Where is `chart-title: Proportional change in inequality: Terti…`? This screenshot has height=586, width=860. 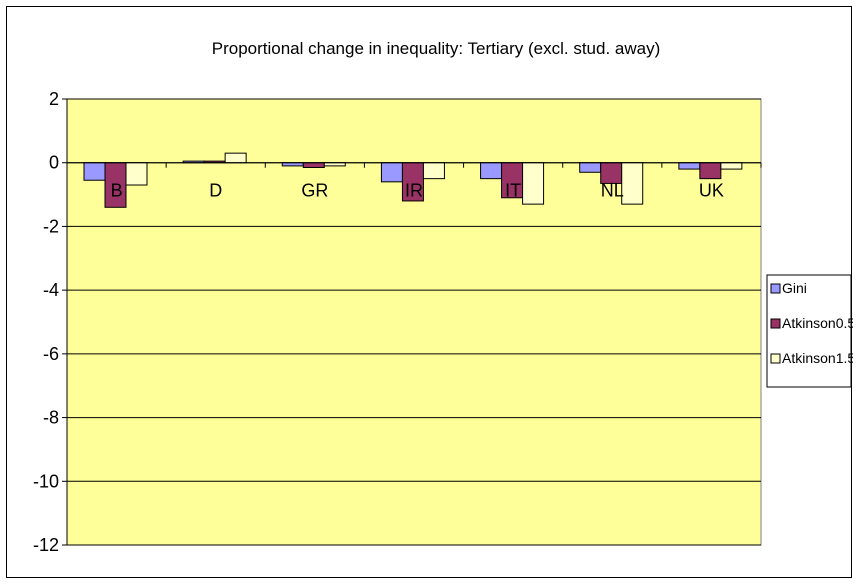
chart-title: Proportional change in inequality: Terti… is located at coordinates (436, 48).